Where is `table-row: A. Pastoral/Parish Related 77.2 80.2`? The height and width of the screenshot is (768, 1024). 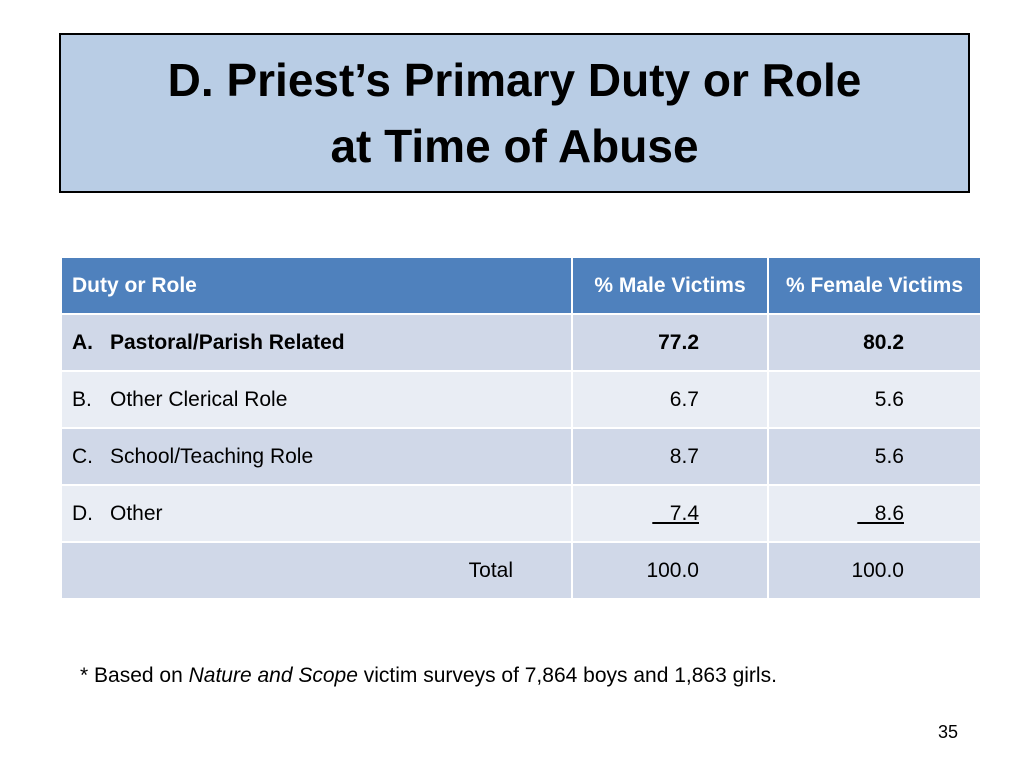 table-row: A. Pastoral/Parish Related 77.2 80.2 is located at coordinates (521, 342).